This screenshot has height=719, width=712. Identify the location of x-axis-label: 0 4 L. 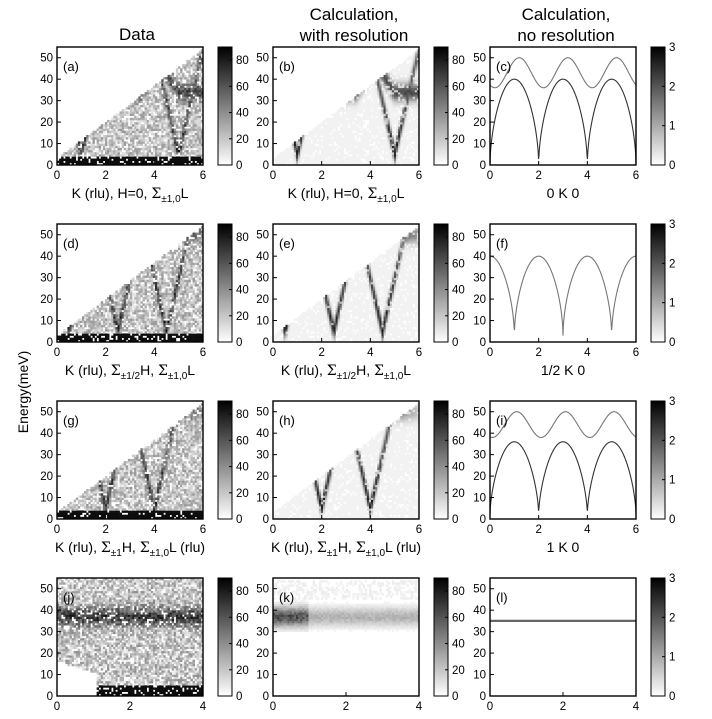
(562, 717).